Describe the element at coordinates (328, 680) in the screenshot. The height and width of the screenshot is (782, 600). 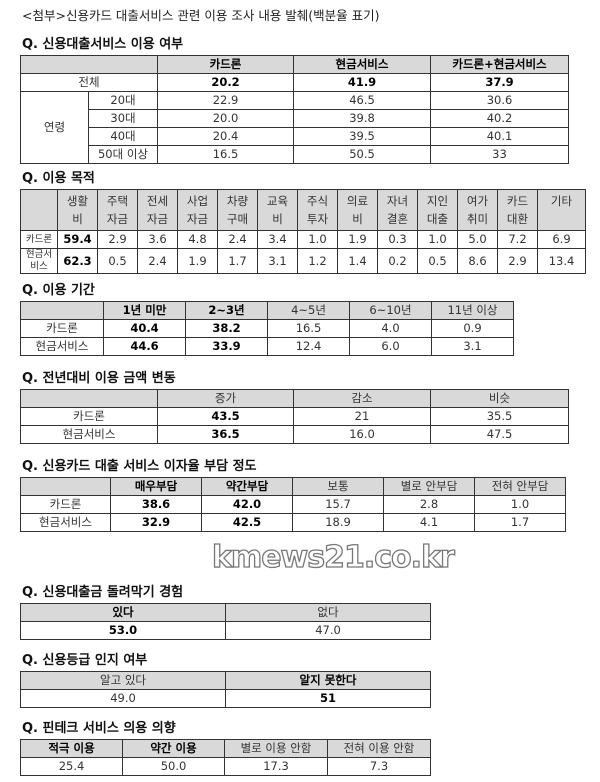
I see `column-header: 알지 못한다` at that location.